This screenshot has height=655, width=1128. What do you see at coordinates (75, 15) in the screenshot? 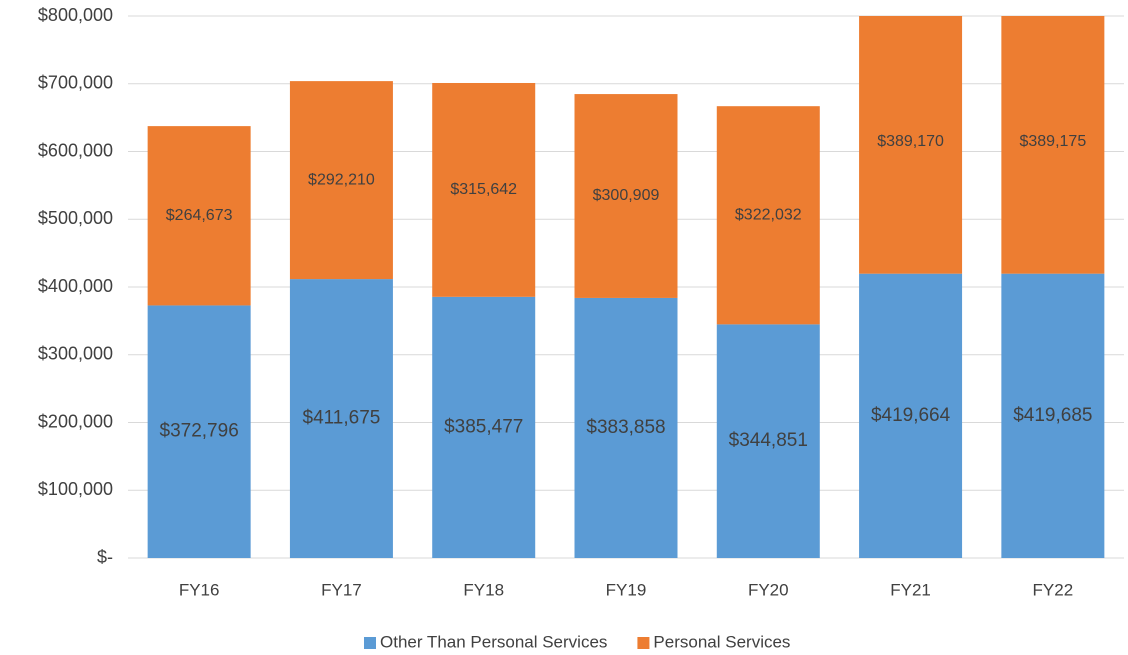
I see `y-tick-label: $800,000` at bounding box center [75, 15].